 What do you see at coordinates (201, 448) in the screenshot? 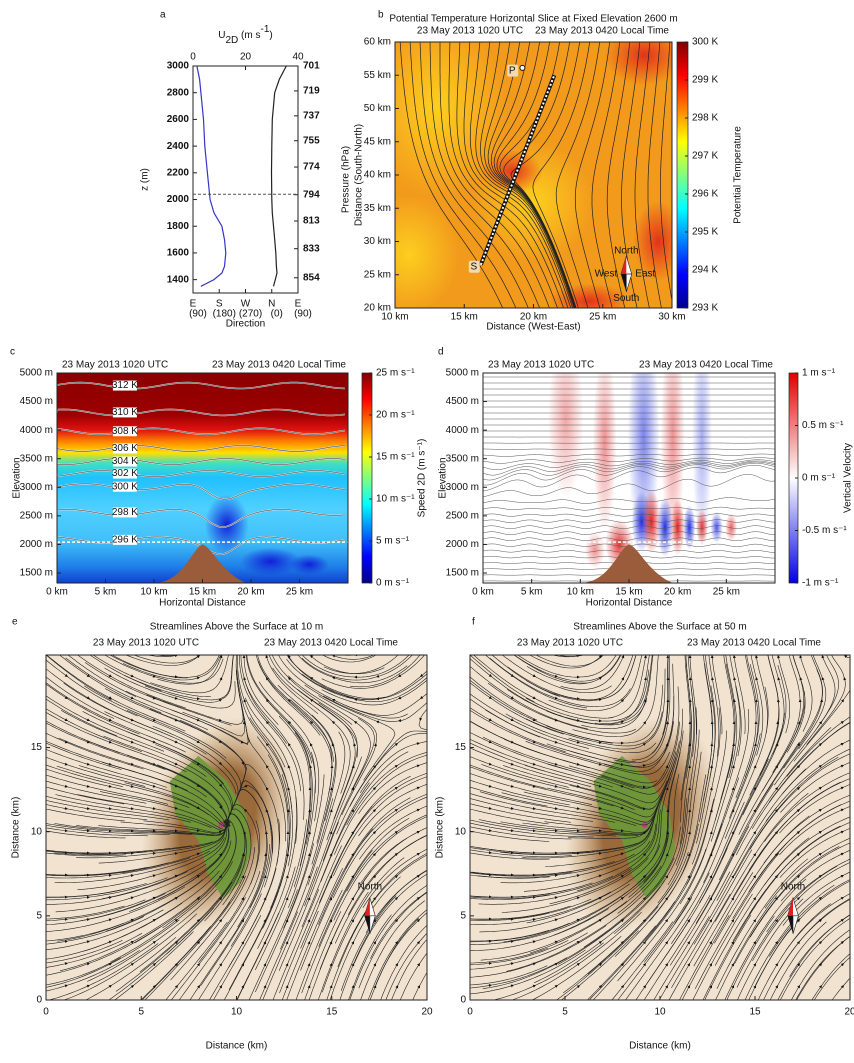
I see `isentrope-core` at bounding box center [201, 448].